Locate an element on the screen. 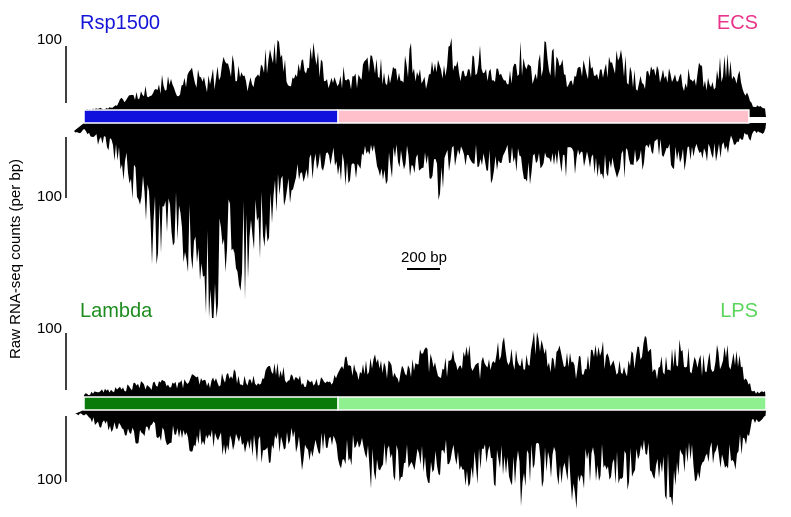  segment-bar-rsp1500 is located at coordinates (211, 116).